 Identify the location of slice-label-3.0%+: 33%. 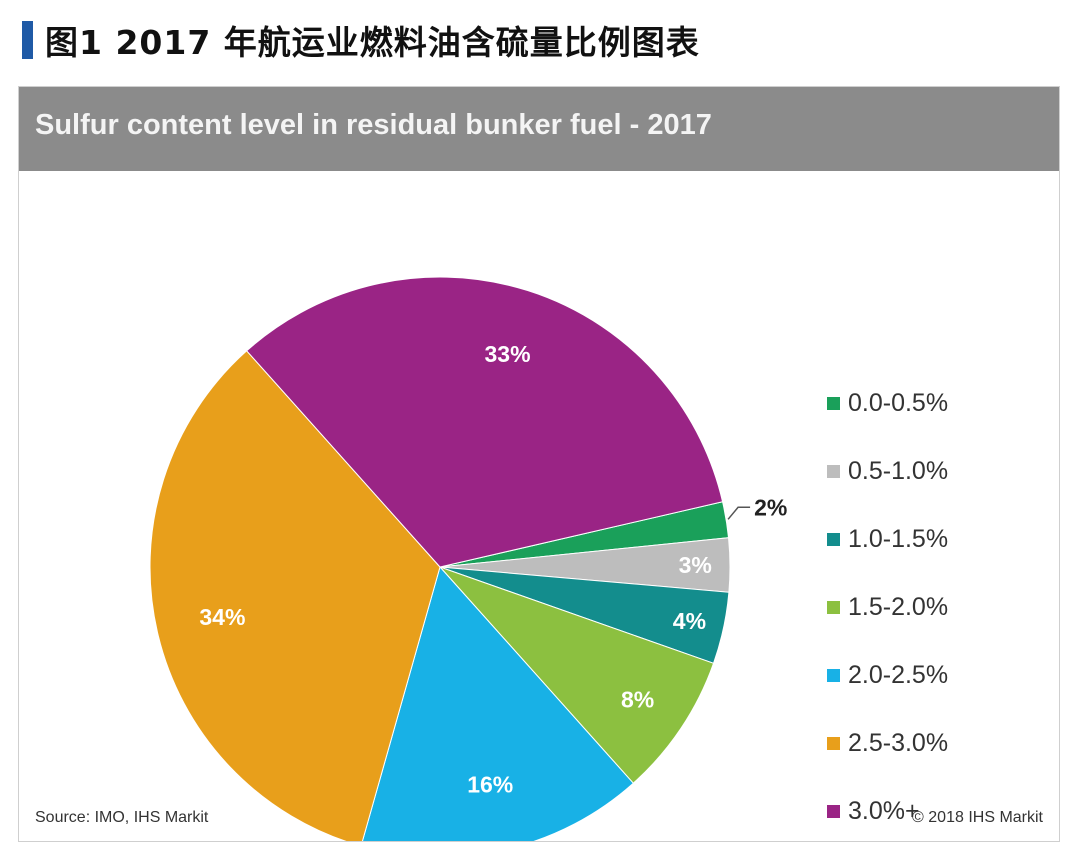
(507, 354).